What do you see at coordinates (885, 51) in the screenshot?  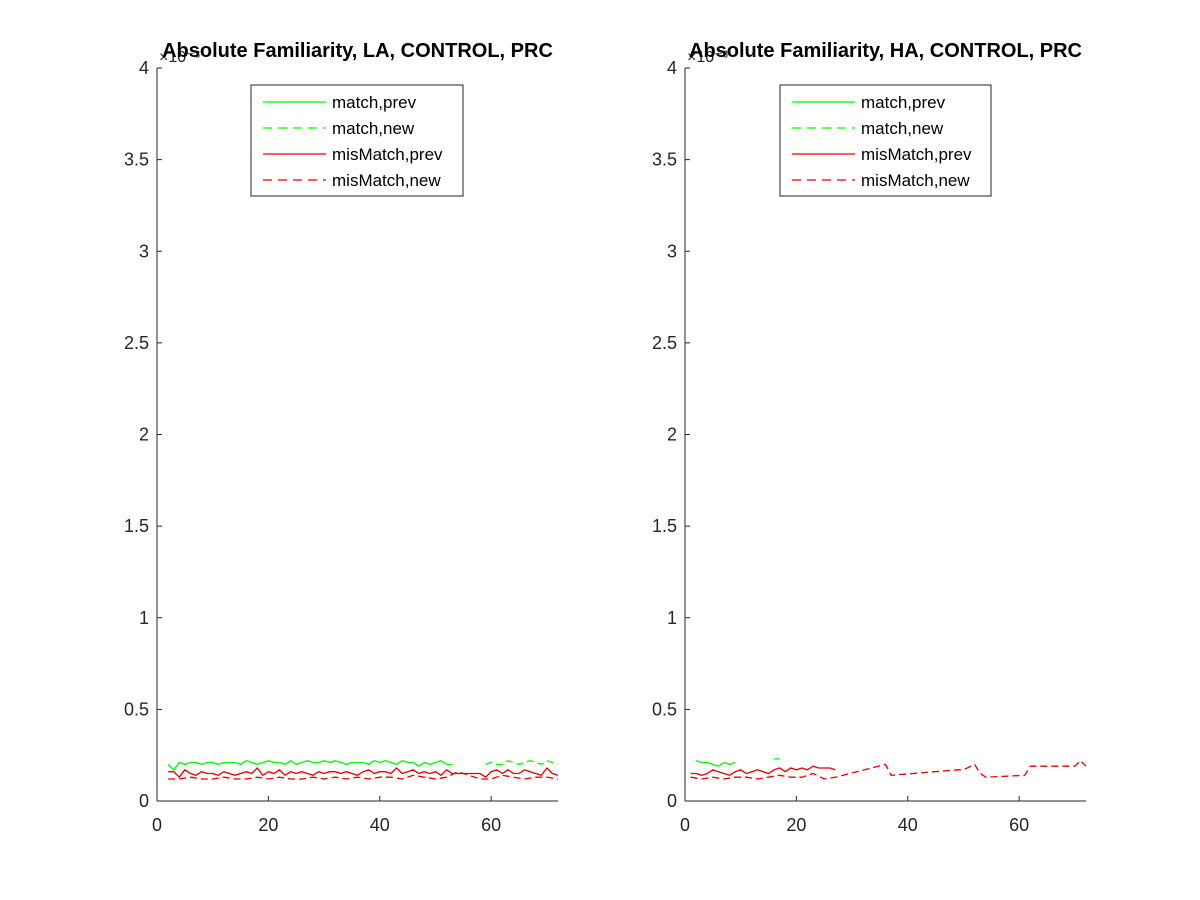 I see `chart-title: Absolute Familiarity, HA, CONTROL, PRC` at bounding box center [885, 51].